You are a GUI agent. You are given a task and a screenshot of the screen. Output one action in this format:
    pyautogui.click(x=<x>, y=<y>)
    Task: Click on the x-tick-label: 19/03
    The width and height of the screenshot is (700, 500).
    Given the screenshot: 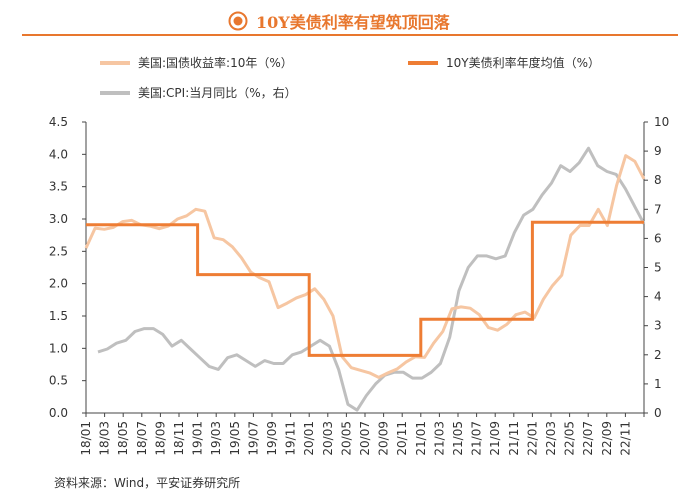 What is the action you would take?
    pyautogui.click(x=216, y=438)
    